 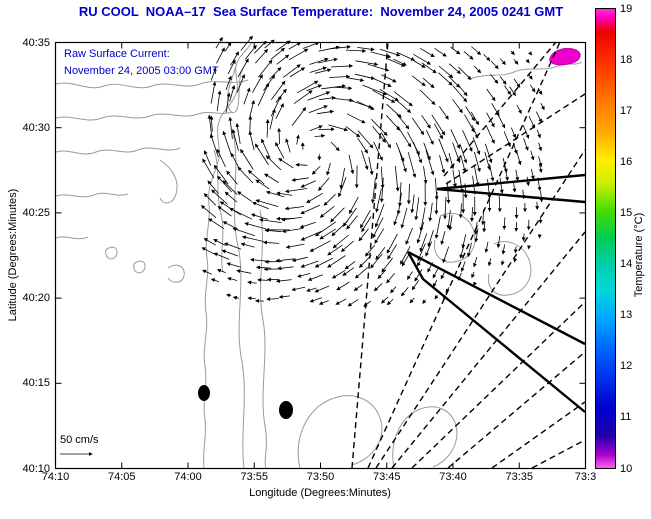 What do you see at coordinates (36, 468) in the screenshot?
I see `y-tick-label: 40:10` at bounding box center [36, 468].